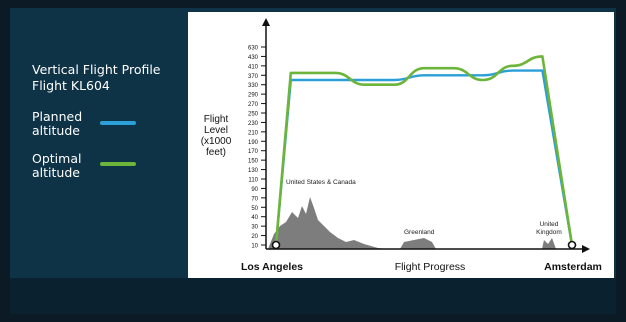  I want to click on y-tick-label: 40, so click(254, 218).